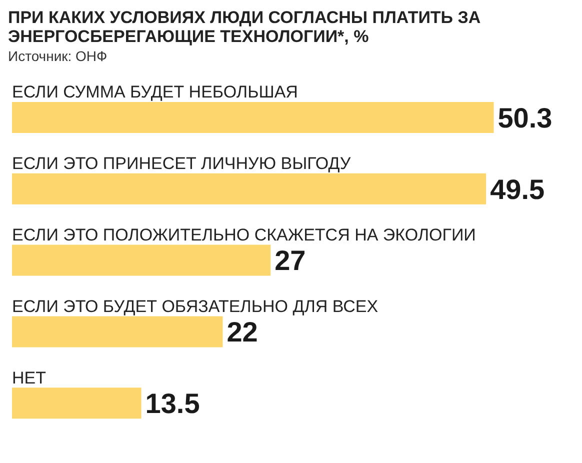 Image resolution: width=582 pixels, height=463 pixels. Describe the element at coordinates (244, 235) in the screenshot. I see `y-tick-label: ЕСЛИ ЭТО ПОЛОЖИТЕЛЬНО СКАЖЕТСЯ НА ЭКОЛОГИИ` at that location.